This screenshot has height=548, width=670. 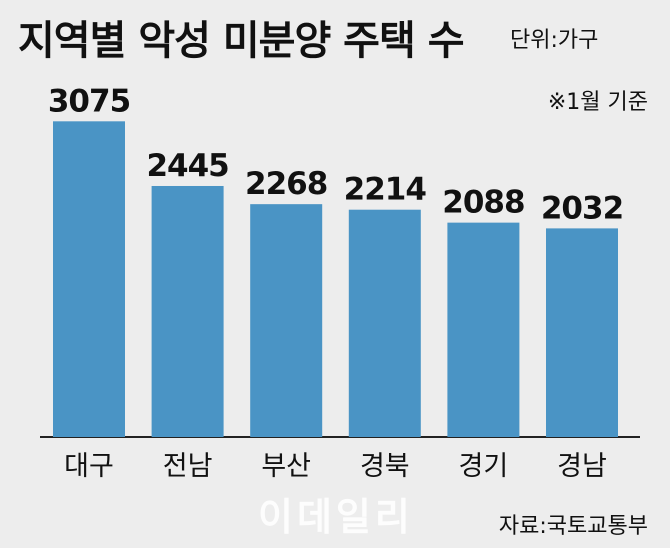 I want to click on category-label: 부산, so click(x=286, y=466).